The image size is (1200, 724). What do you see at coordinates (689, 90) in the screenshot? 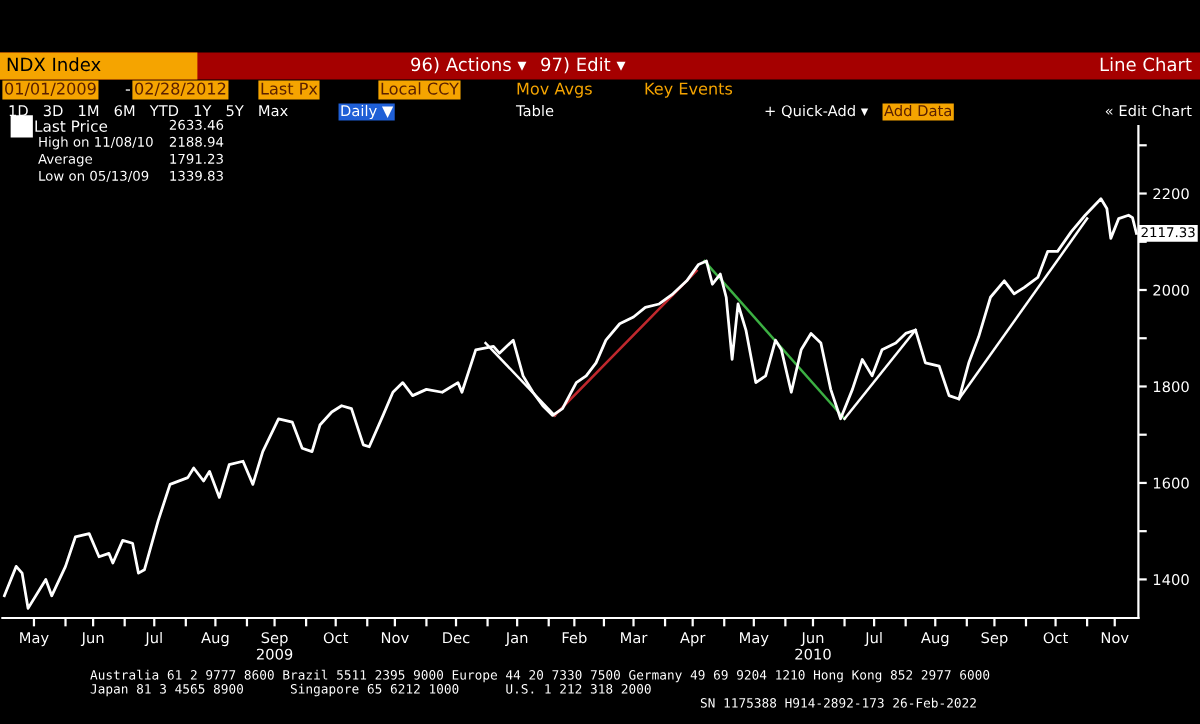
I see `text: Key Events` at bounding box center [689, 90].